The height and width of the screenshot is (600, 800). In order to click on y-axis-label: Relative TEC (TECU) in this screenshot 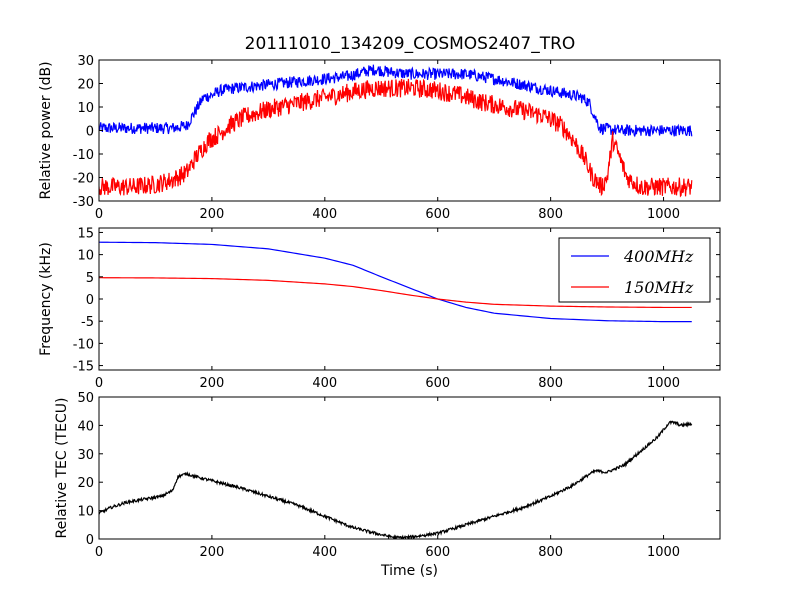, I will do `click(62, 468)`.